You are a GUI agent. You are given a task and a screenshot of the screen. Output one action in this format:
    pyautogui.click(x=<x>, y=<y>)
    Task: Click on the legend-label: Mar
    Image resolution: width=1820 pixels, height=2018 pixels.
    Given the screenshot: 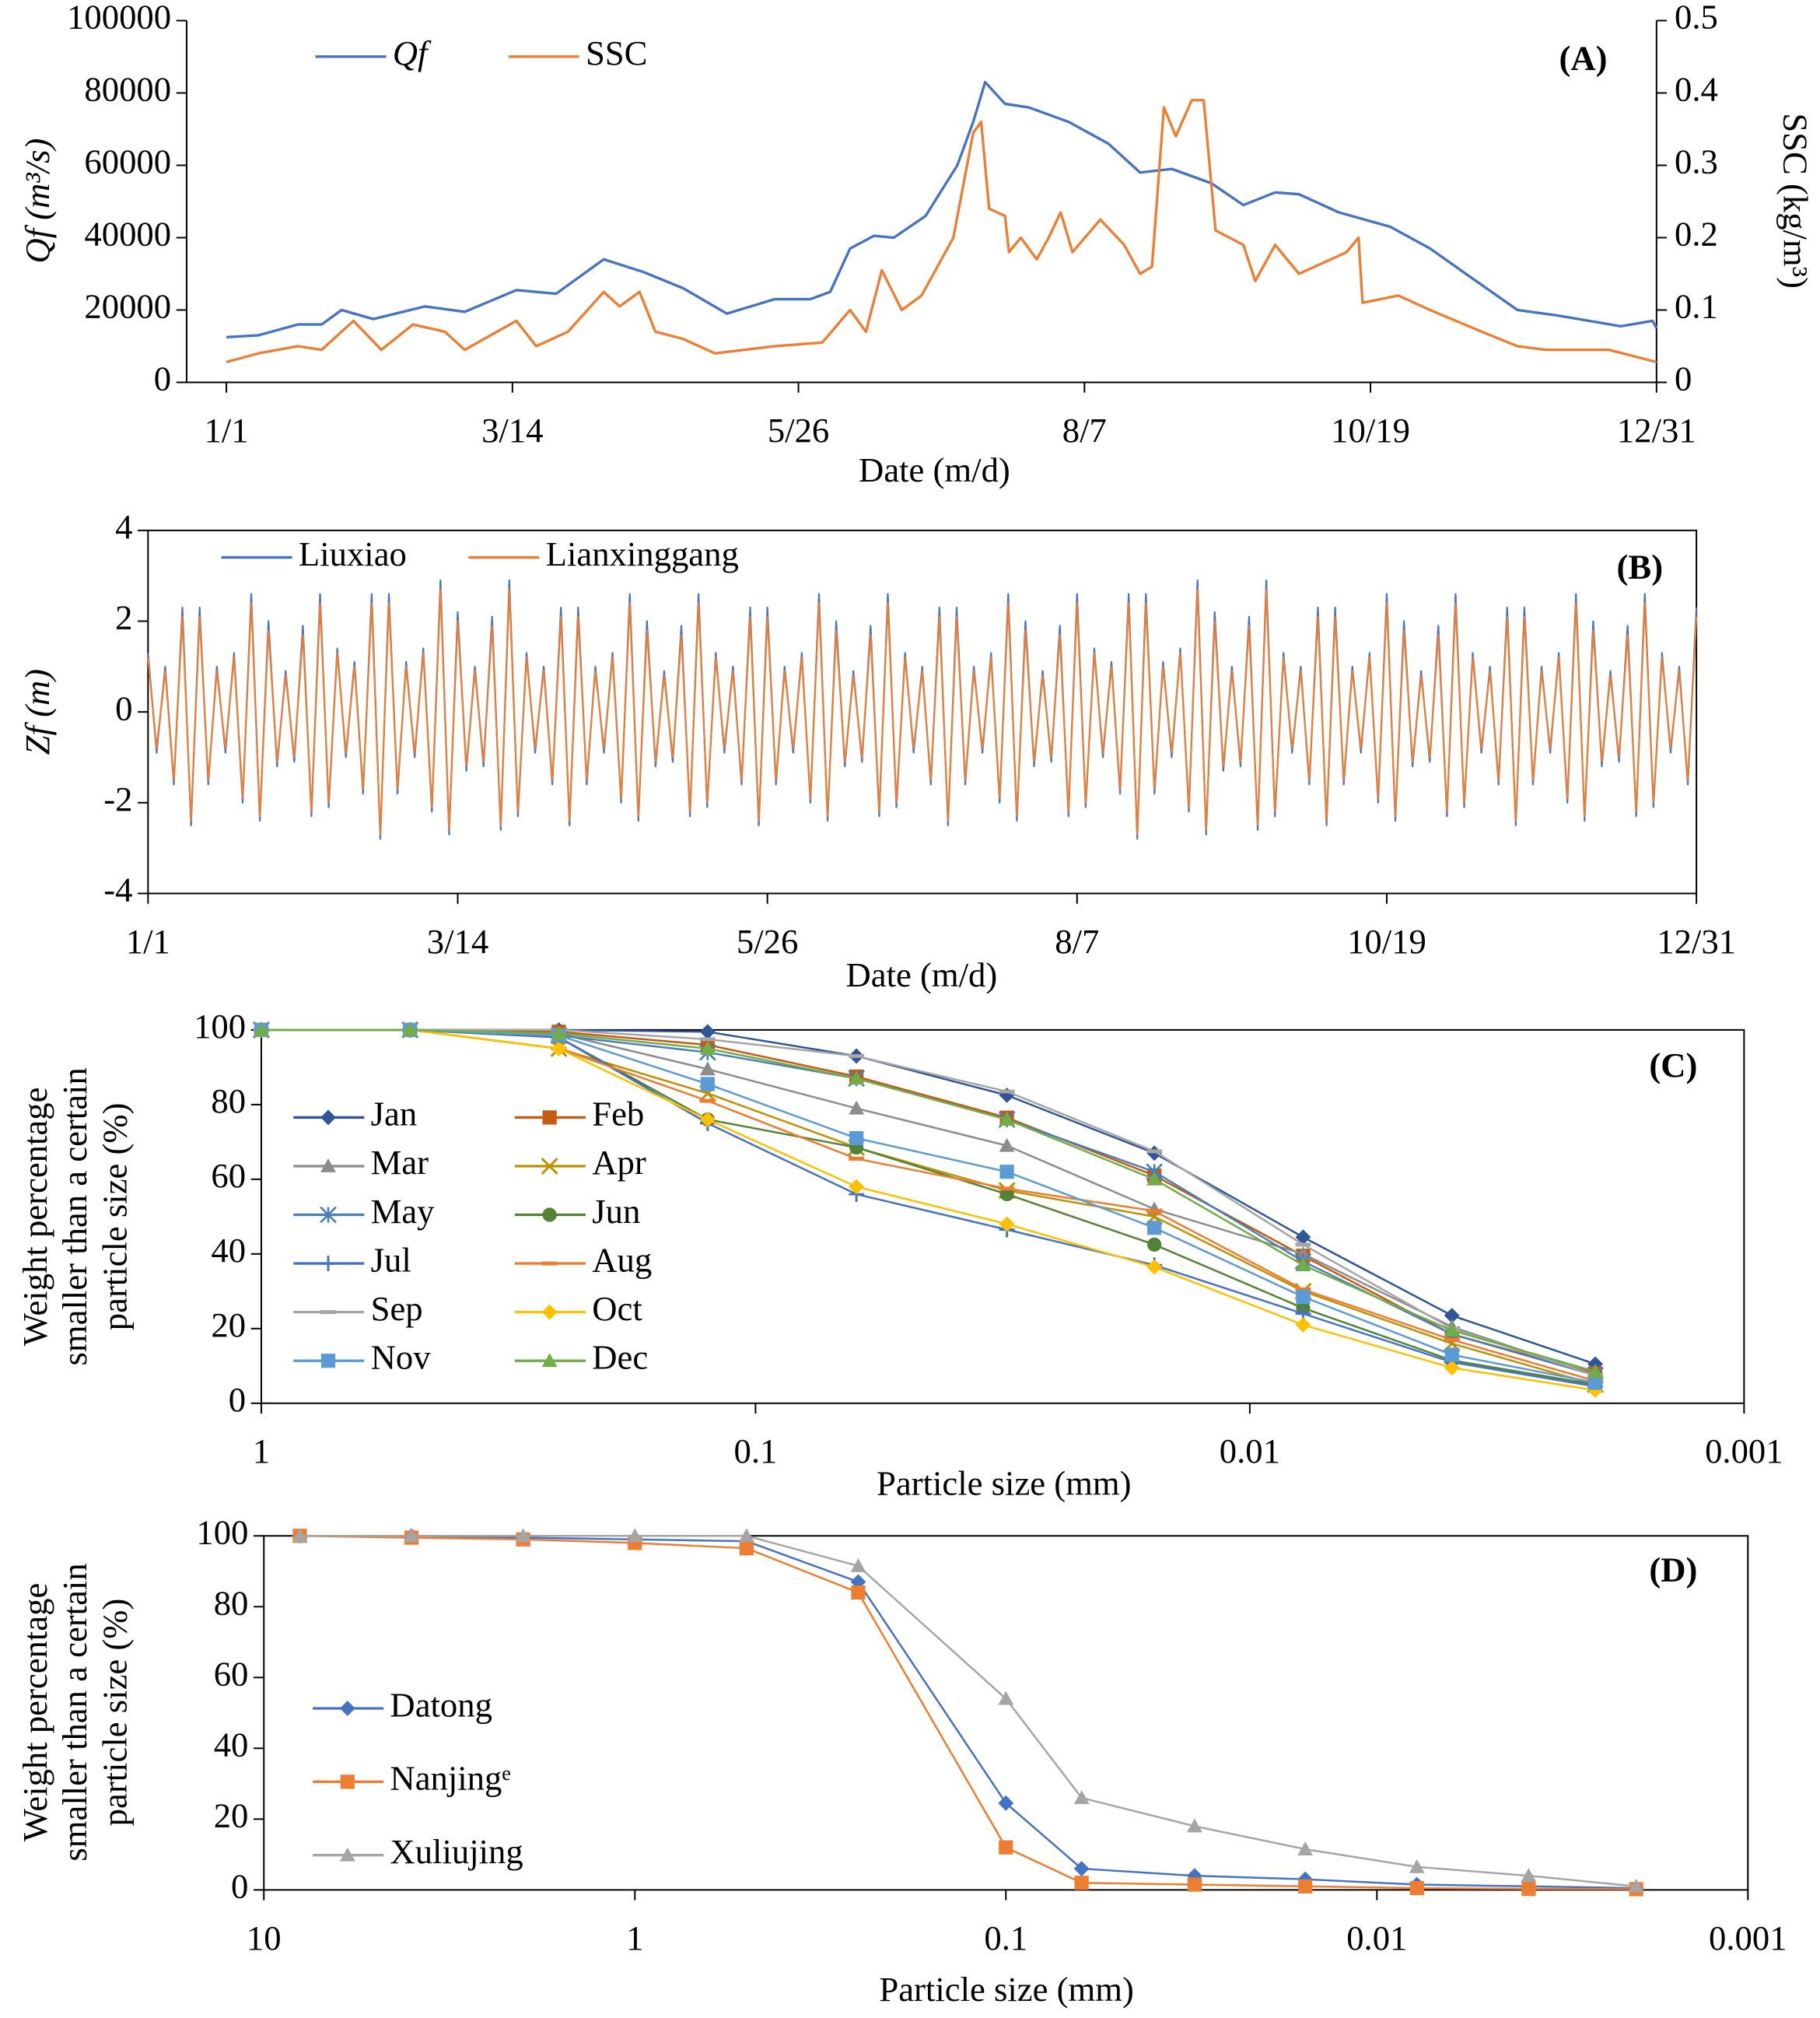 What is the action you would take?
    pyautogui.click(x=400, y=1162)
    